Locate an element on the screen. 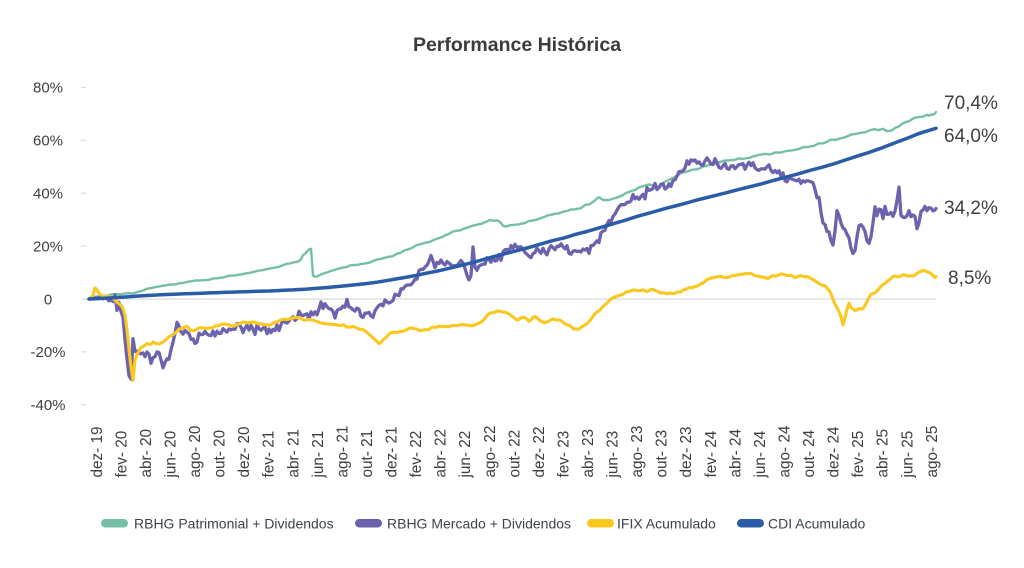 This screenshot has height=568, width=1024. svg-text: fev- 21 is located at coordinates (269, 454).